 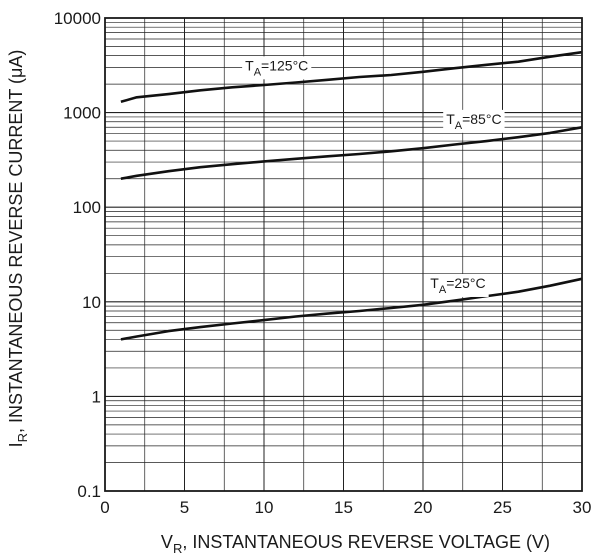 What do you see at coordinates (481, 119) in the screenshot?
I see `curve-label-rest: =85°C` at bounding box center [481, 119].